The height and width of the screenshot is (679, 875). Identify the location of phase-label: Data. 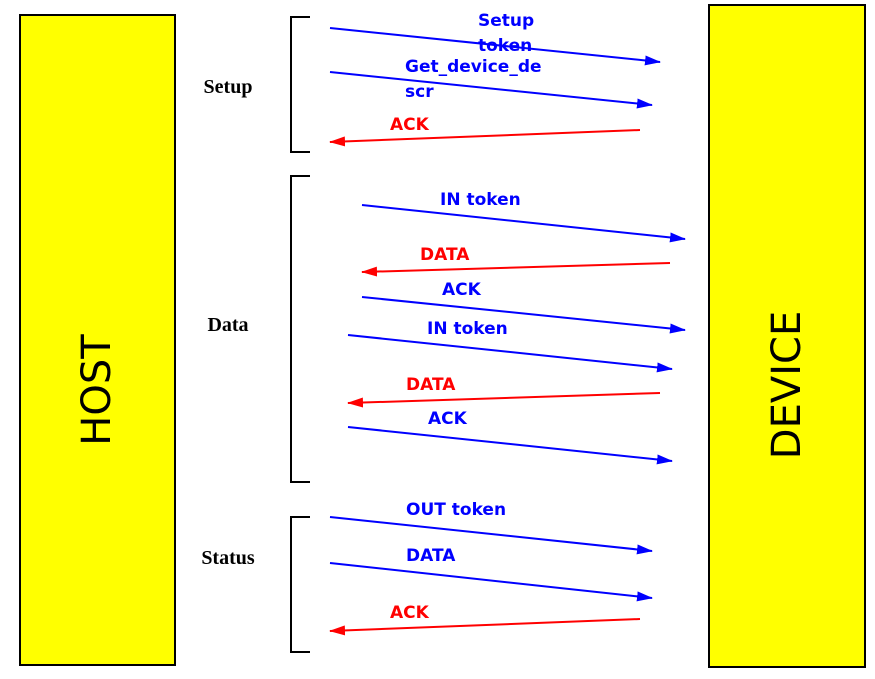
(227, 325).